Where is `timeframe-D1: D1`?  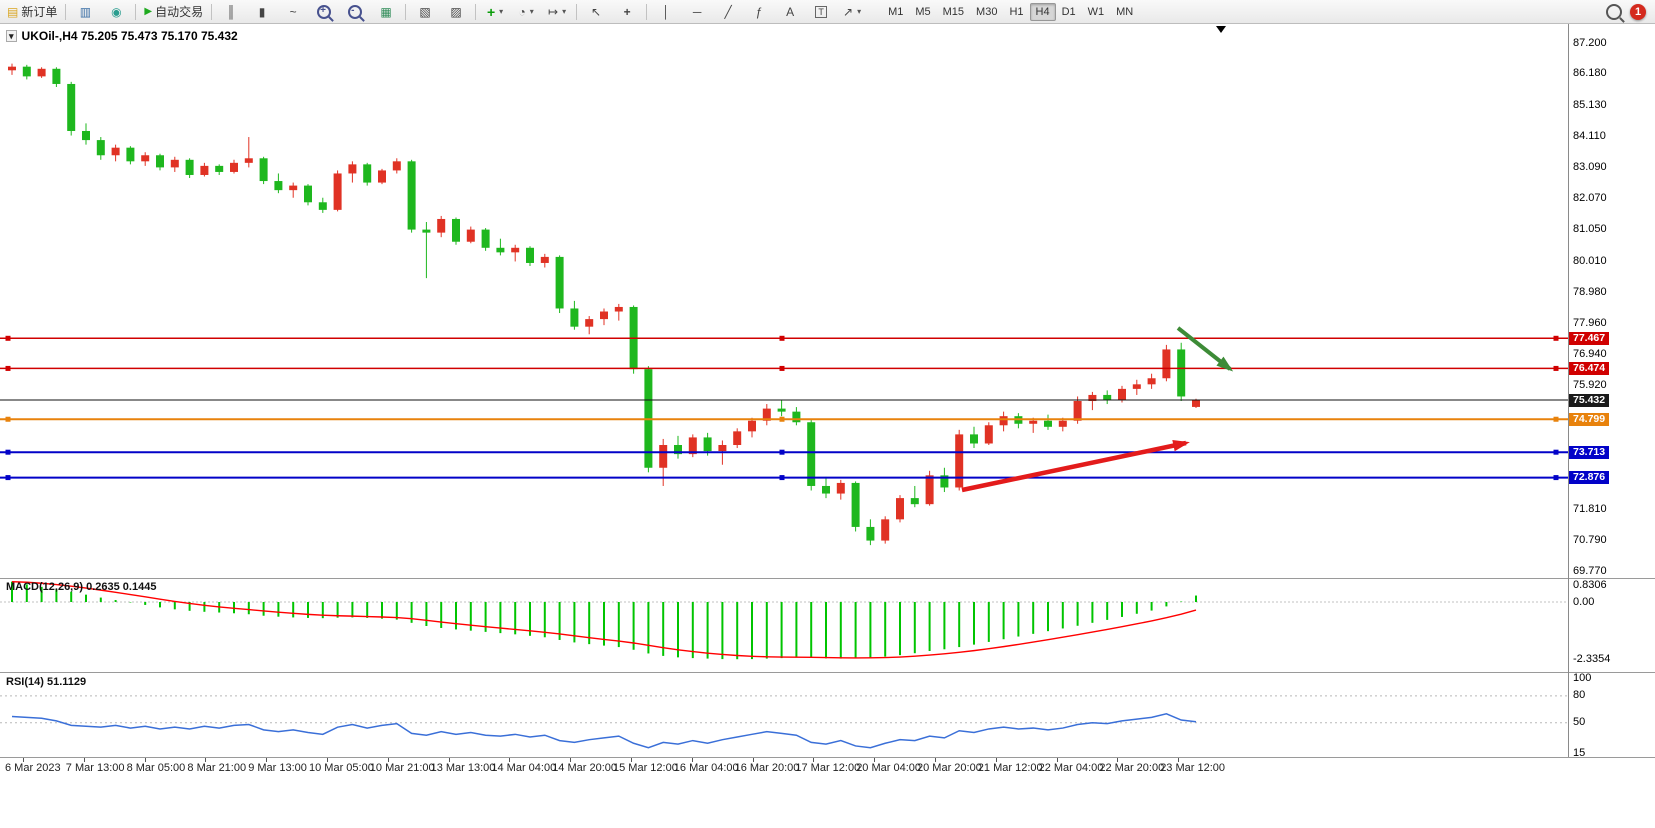 timeframe-D1: D1 is located at coordinates (1068, 11).